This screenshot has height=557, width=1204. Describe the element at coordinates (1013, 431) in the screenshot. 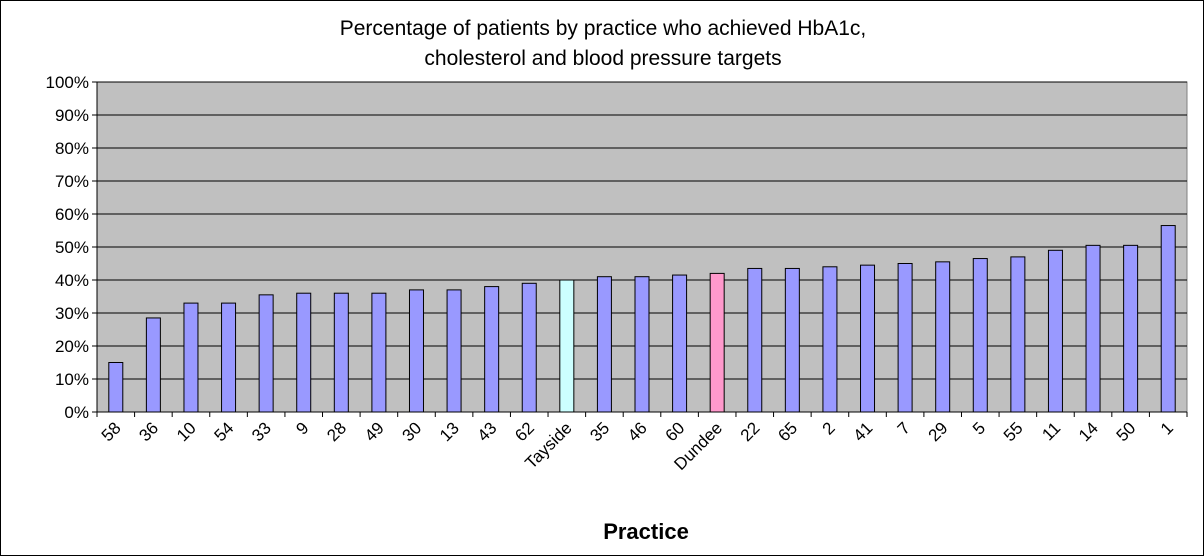

I see `x-tick-label: 55` at that location.